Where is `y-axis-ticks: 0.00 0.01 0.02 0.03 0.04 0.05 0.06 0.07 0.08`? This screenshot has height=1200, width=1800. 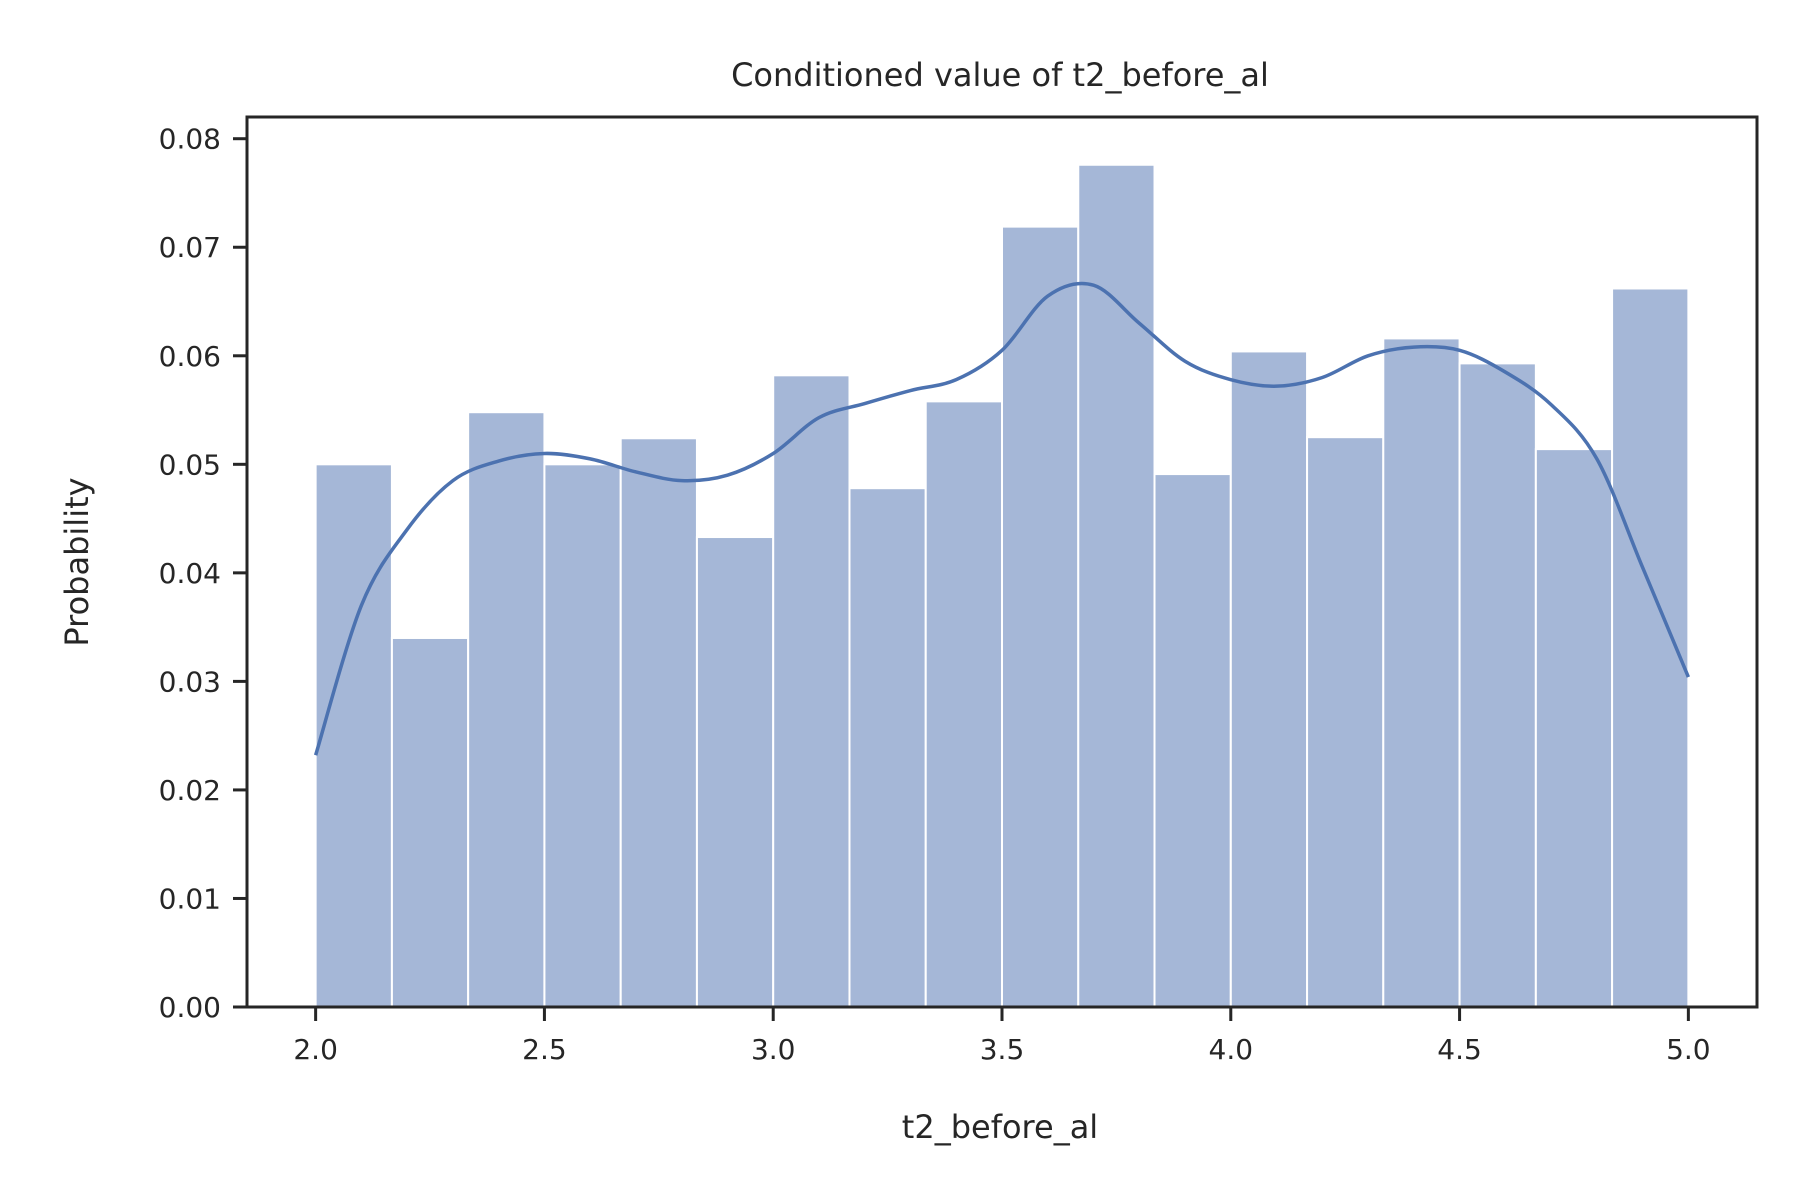
y-axis-ticks: 0.00 0.01 0.02 0.03 0.04 0.05 0.06 0.07 0.08 is located at coordinates (203, 573).